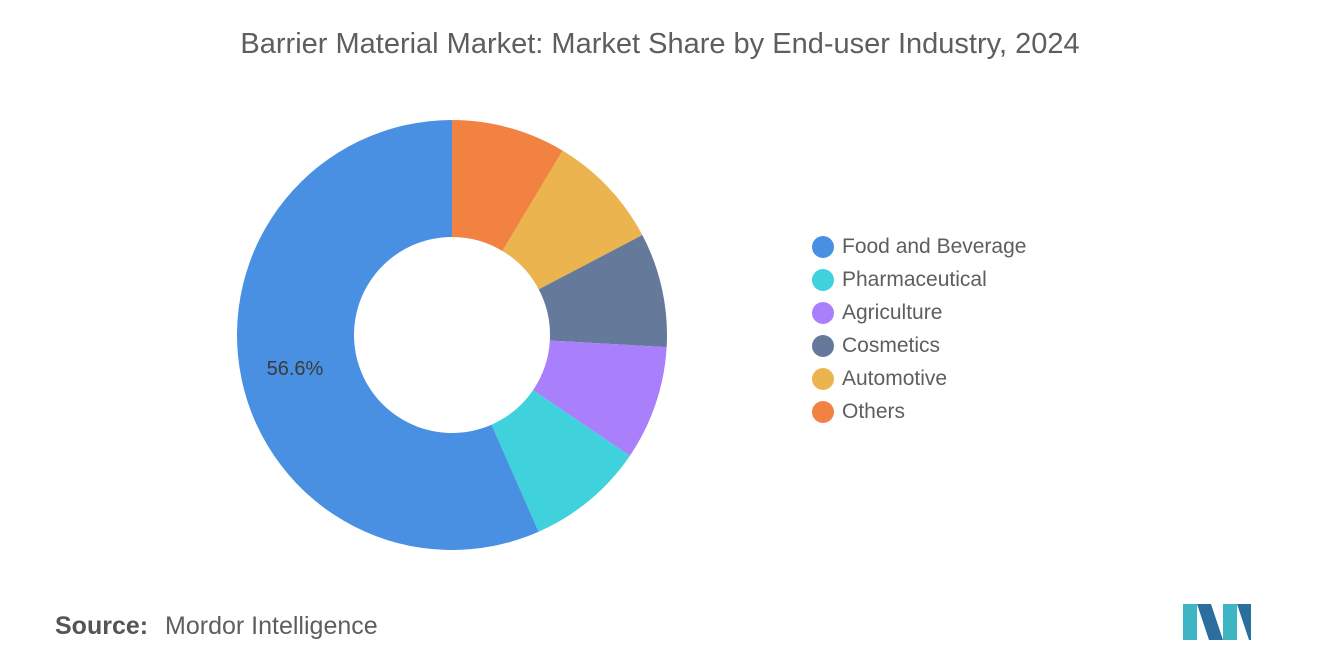  I want to click on slice-agriculture, so click(600, 398).